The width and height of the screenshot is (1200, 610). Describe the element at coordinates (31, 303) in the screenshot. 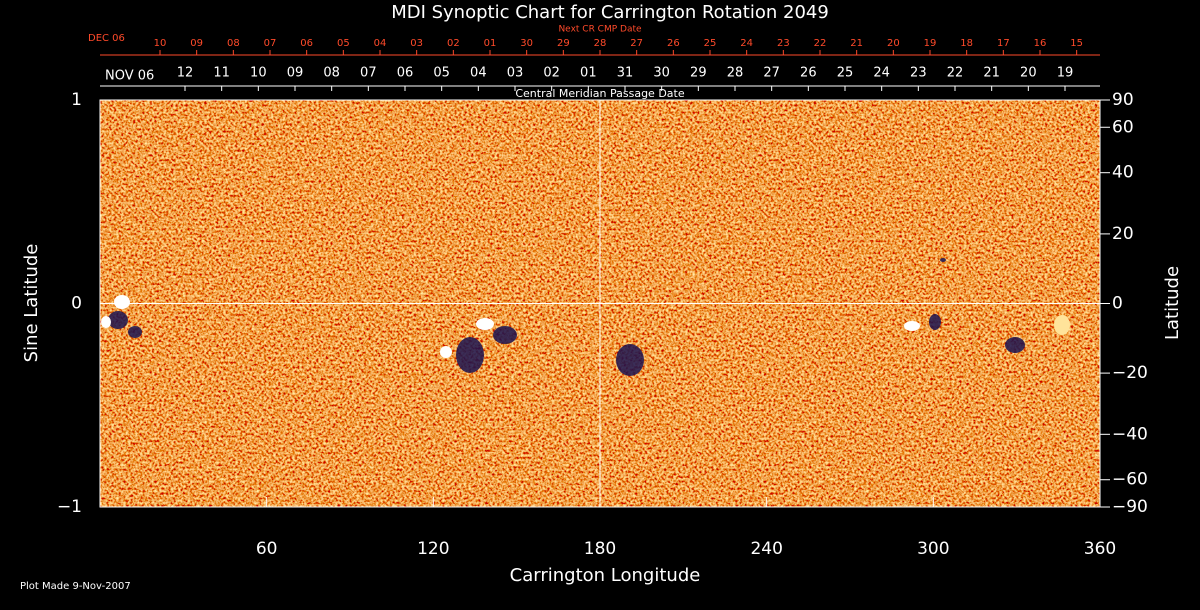

I see `y-axis-title: Sine Latitude` at that location.